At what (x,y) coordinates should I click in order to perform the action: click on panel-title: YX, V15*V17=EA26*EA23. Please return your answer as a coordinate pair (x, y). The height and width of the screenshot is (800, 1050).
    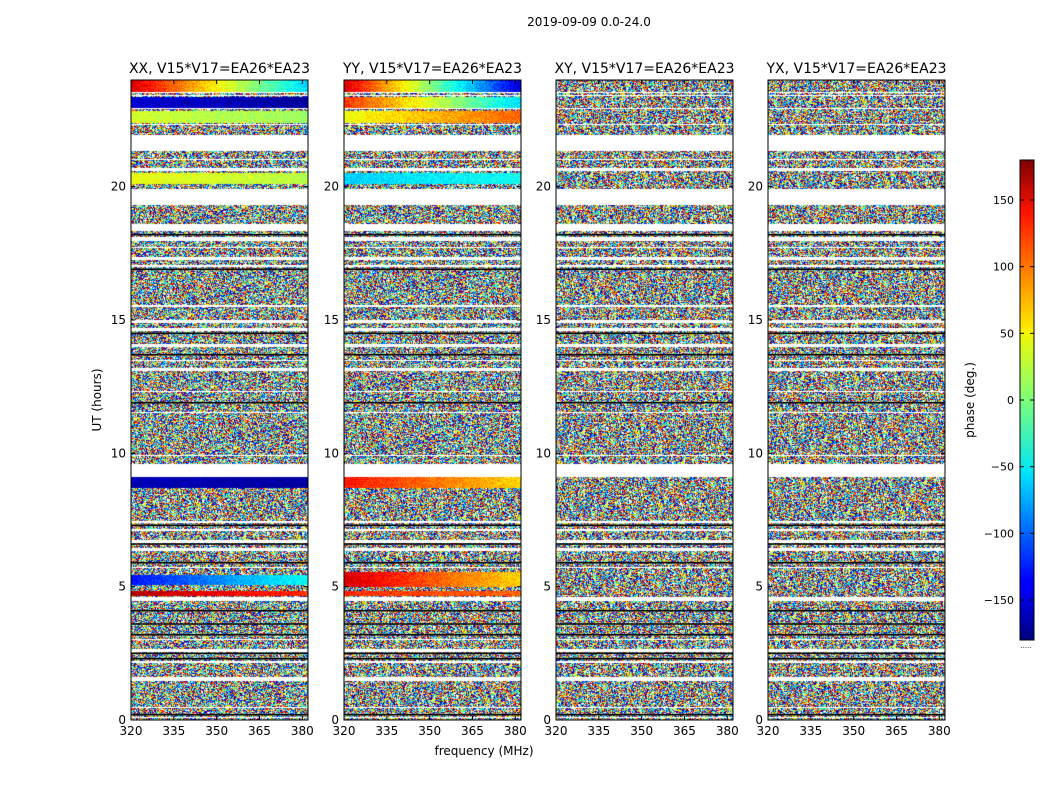
    Looking at the image, I should click on (855, 69).